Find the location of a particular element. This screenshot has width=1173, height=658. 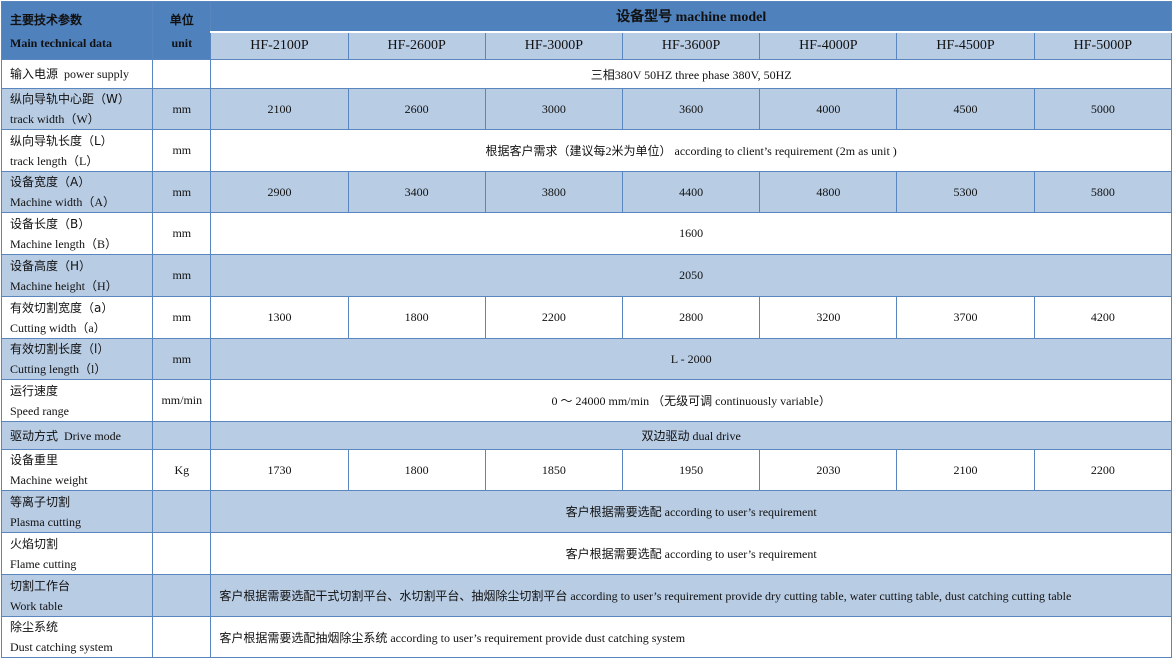

unit-cell: mm/min is located at coordinates (182, 400).